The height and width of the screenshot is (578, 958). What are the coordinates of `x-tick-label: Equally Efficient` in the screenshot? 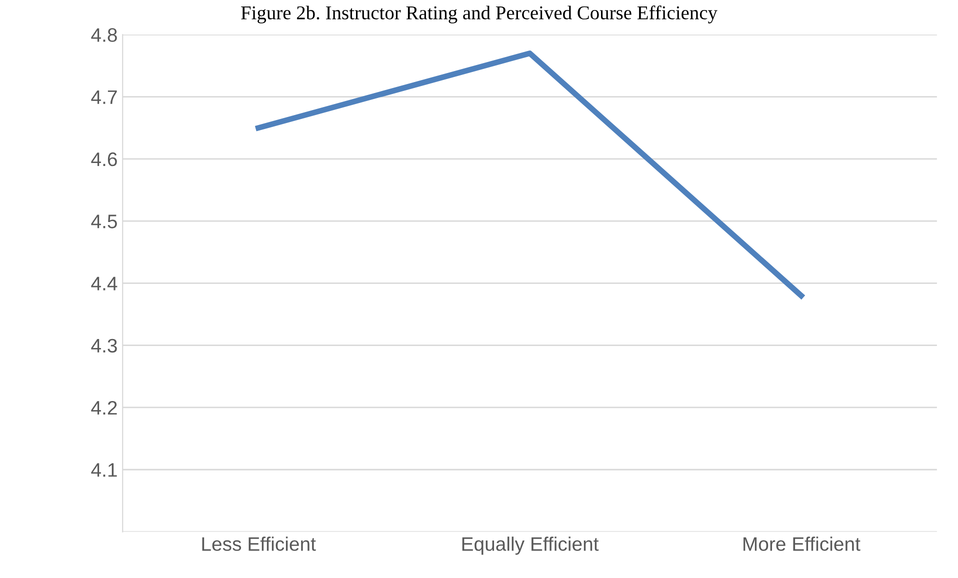 It's located at (530, 545).